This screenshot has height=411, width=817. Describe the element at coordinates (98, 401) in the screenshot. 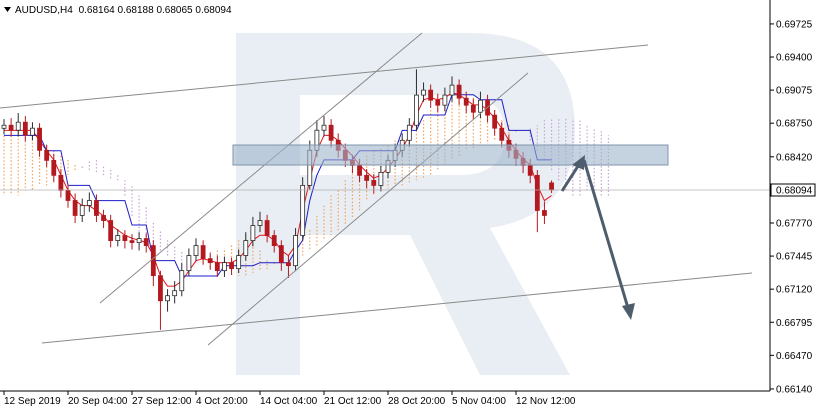

I see `x-tick-label: 20 Sep 04:00` at that location.